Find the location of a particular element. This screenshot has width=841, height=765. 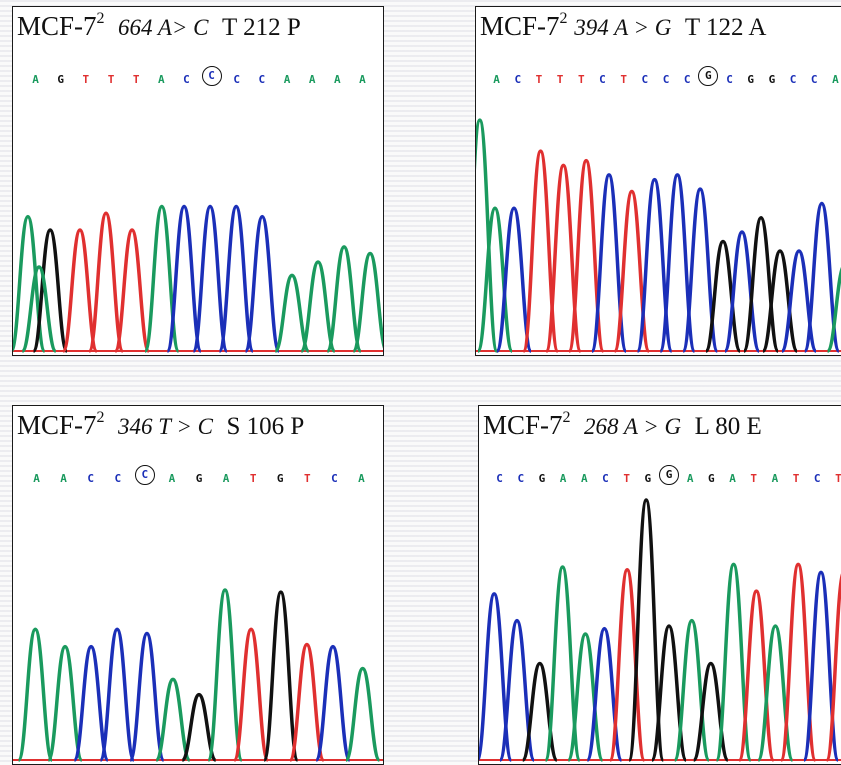

mutation-label: 346 T > C is located at coordinates (166, 426).